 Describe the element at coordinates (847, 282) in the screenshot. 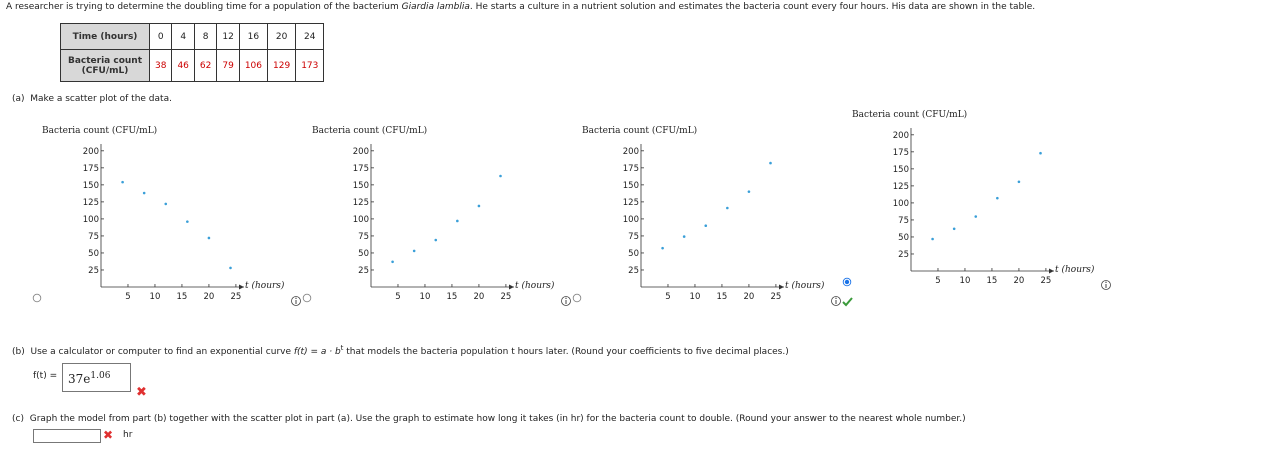

I see `radio-dot` at that location.